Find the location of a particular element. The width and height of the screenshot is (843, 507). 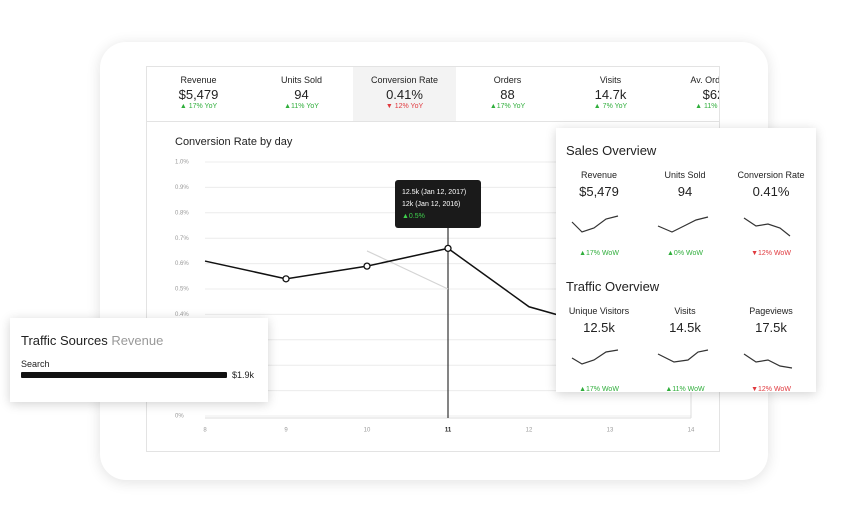

kpi-value: 14.7k is located at coordinates (610, 94).